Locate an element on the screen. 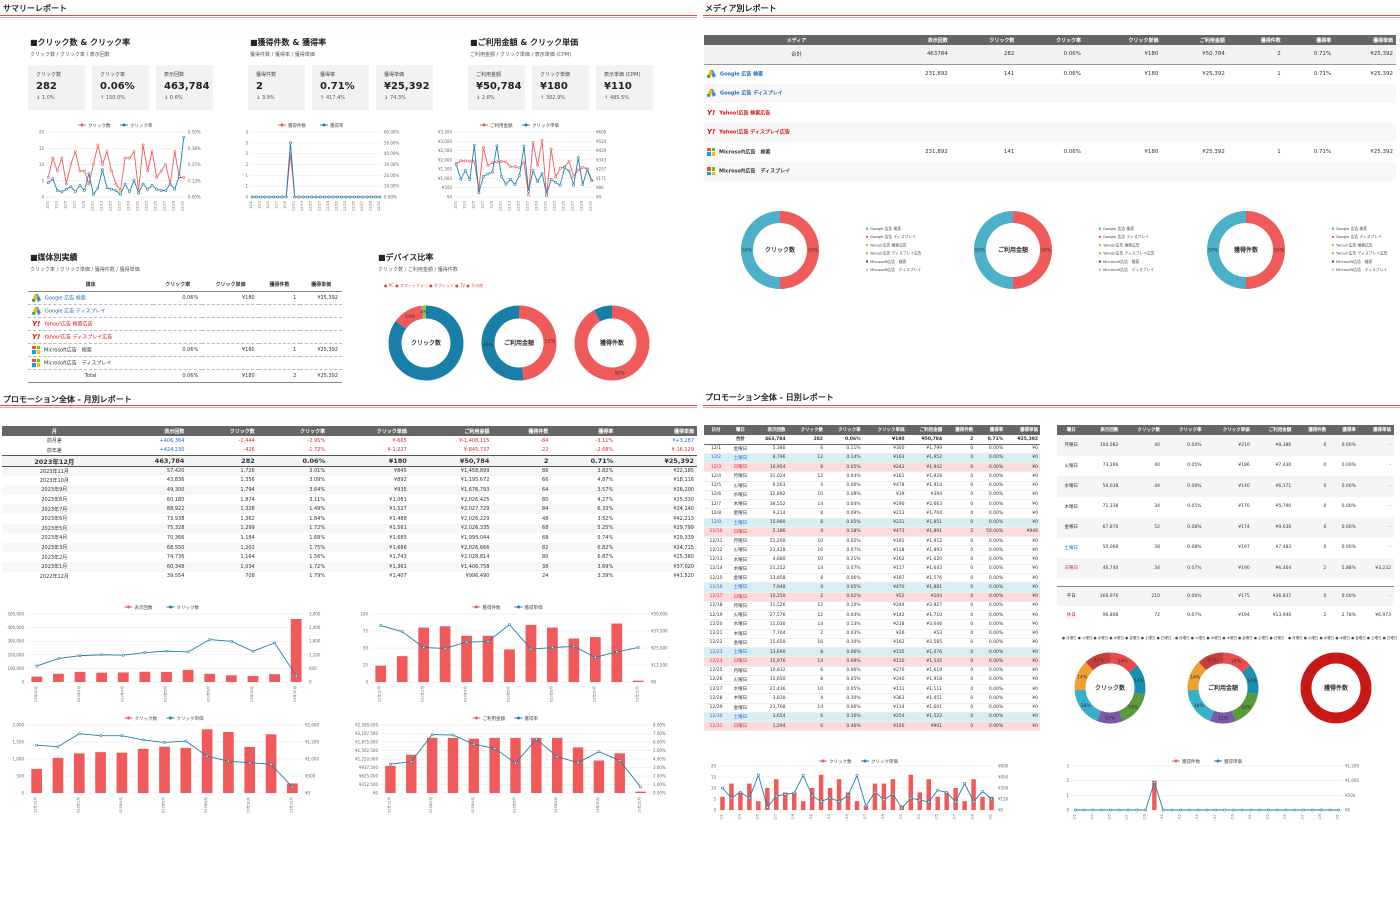 The image size is (1400, 900). table-row: 12/21 木曜日 7,704 2 0.03% ¥26 ¥53 0 0.00% ¥0 is located at coordinates (872, 634).